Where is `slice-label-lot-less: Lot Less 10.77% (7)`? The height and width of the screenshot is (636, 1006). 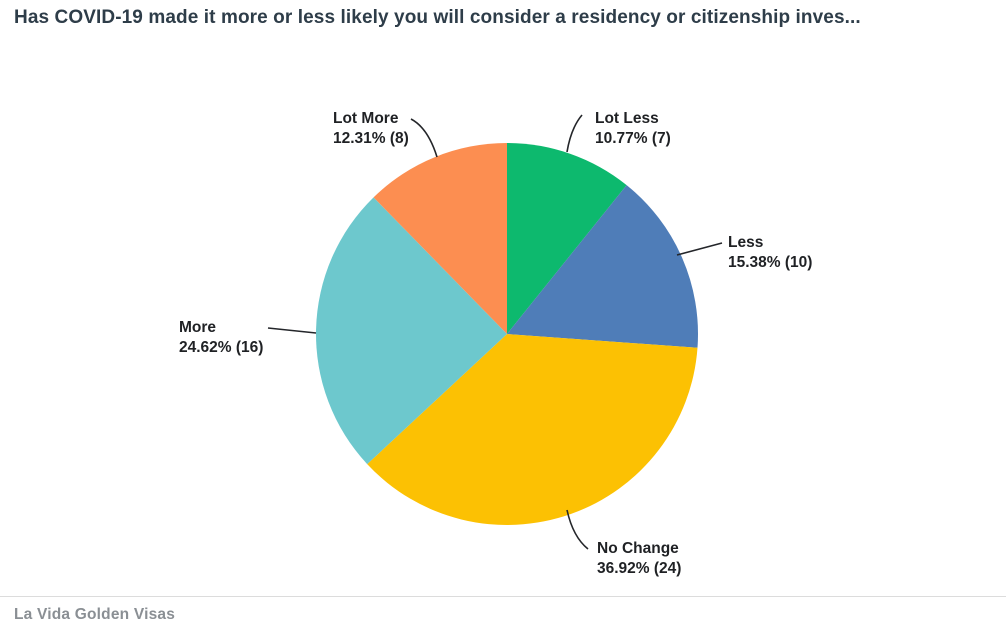
slice-label-lot-less: Lot Less 10.77% (7) is located at coordinates (633, 129).